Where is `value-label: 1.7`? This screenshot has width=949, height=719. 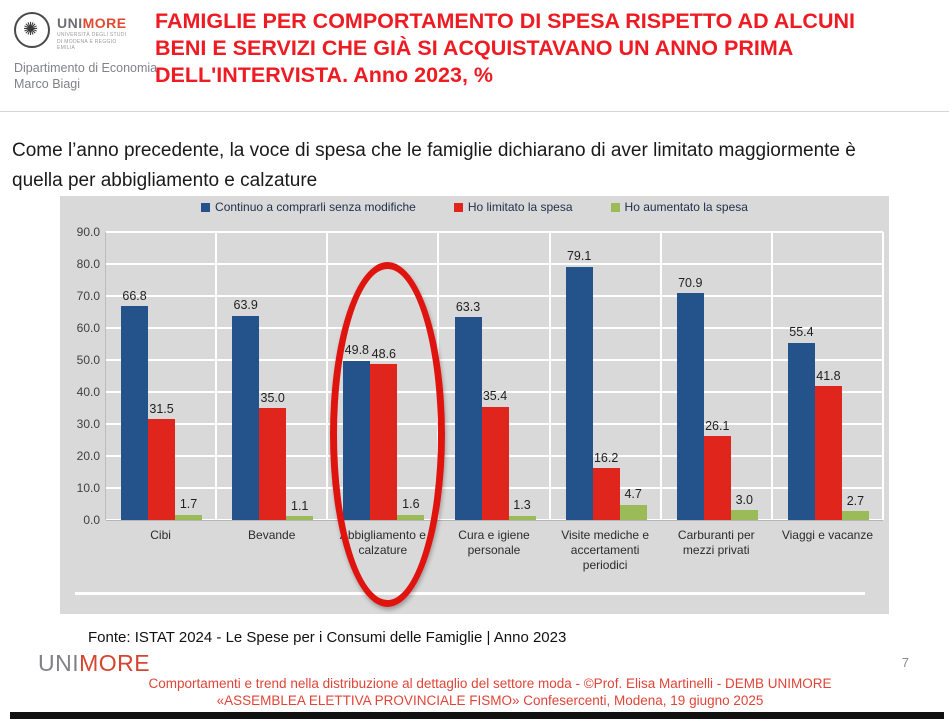 value-label: 1.7 is located at coordinates (188, 504).